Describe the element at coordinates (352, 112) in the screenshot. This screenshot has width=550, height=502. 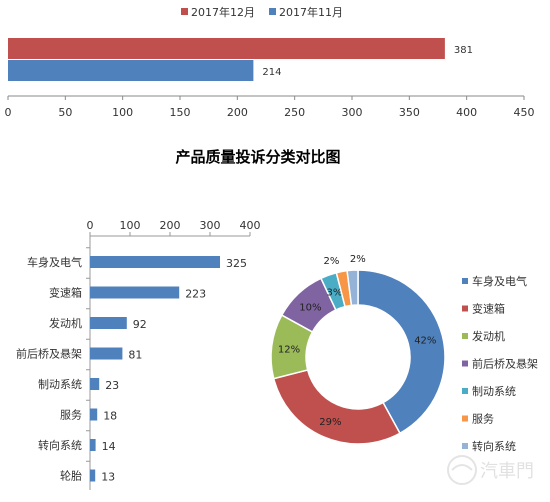
I see `top-tick-label: 300` at that location.